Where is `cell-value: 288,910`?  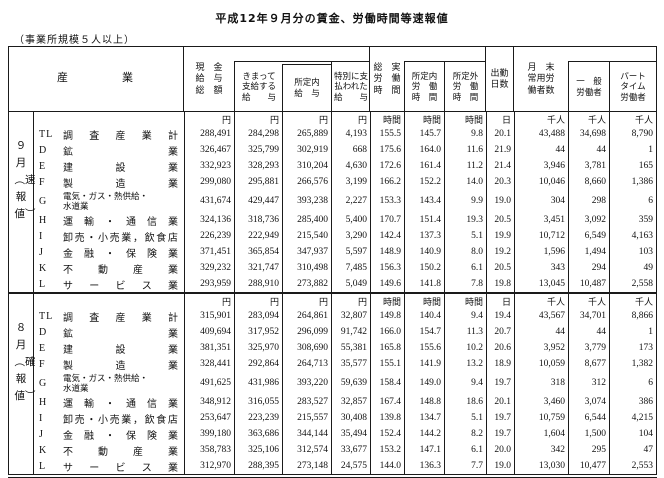
cell-value: 288,910 is located at coordinates (258, 284).